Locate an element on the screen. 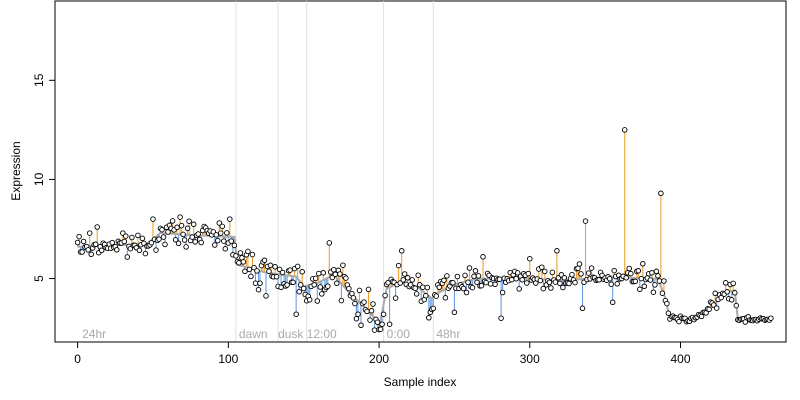 This screenshot has height=400, width=800. phase-label-1: dawn is located at coordinates (253, 334).